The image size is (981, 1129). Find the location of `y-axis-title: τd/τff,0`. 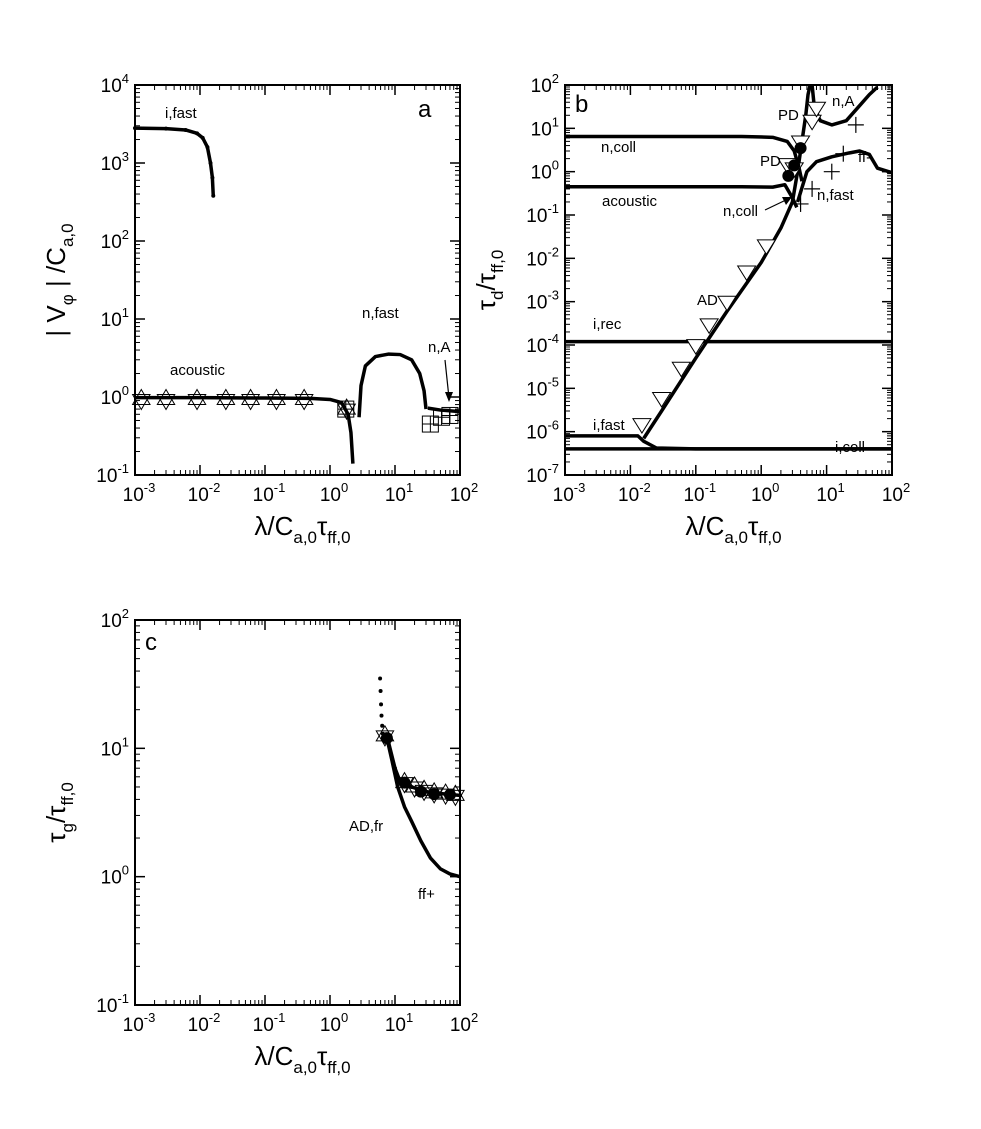

y-axis-title: τd/τff,0 is located at coordinates (489, 280).